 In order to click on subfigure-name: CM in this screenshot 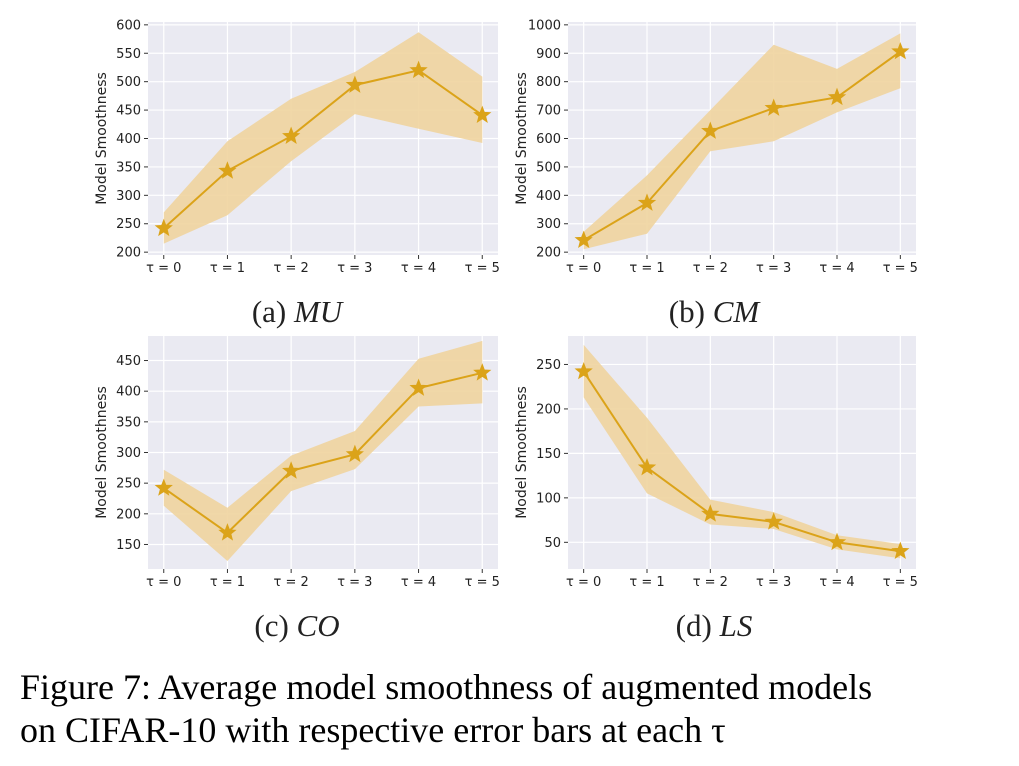, I will do `click(737, 311)`.